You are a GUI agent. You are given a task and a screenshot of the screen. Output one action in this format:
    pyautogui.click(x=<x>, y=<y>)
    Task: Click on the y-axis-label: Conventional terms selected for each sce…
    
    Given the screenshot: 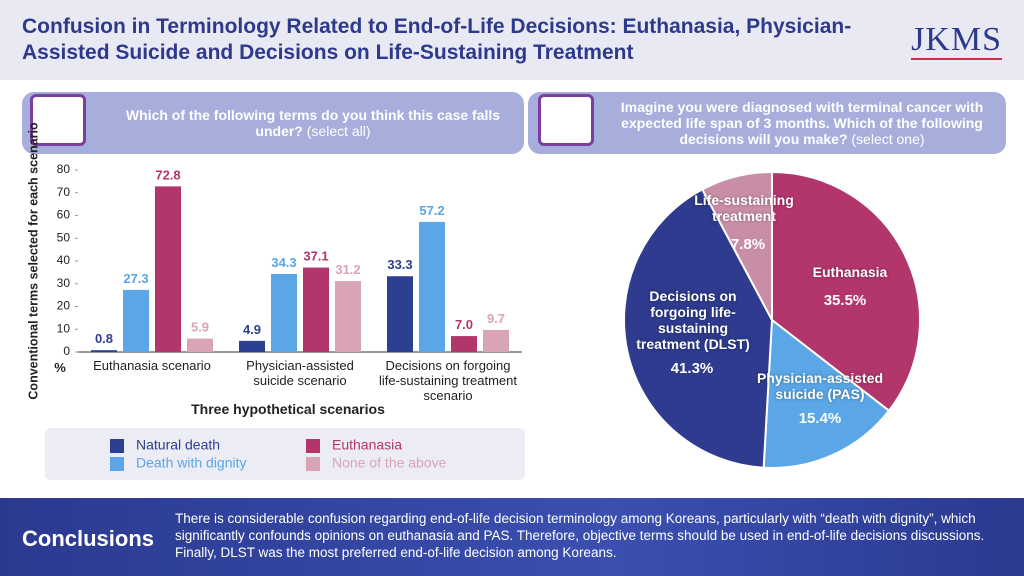 What is the action you would take?
    pyautogui.click(x=33, y=261)
    